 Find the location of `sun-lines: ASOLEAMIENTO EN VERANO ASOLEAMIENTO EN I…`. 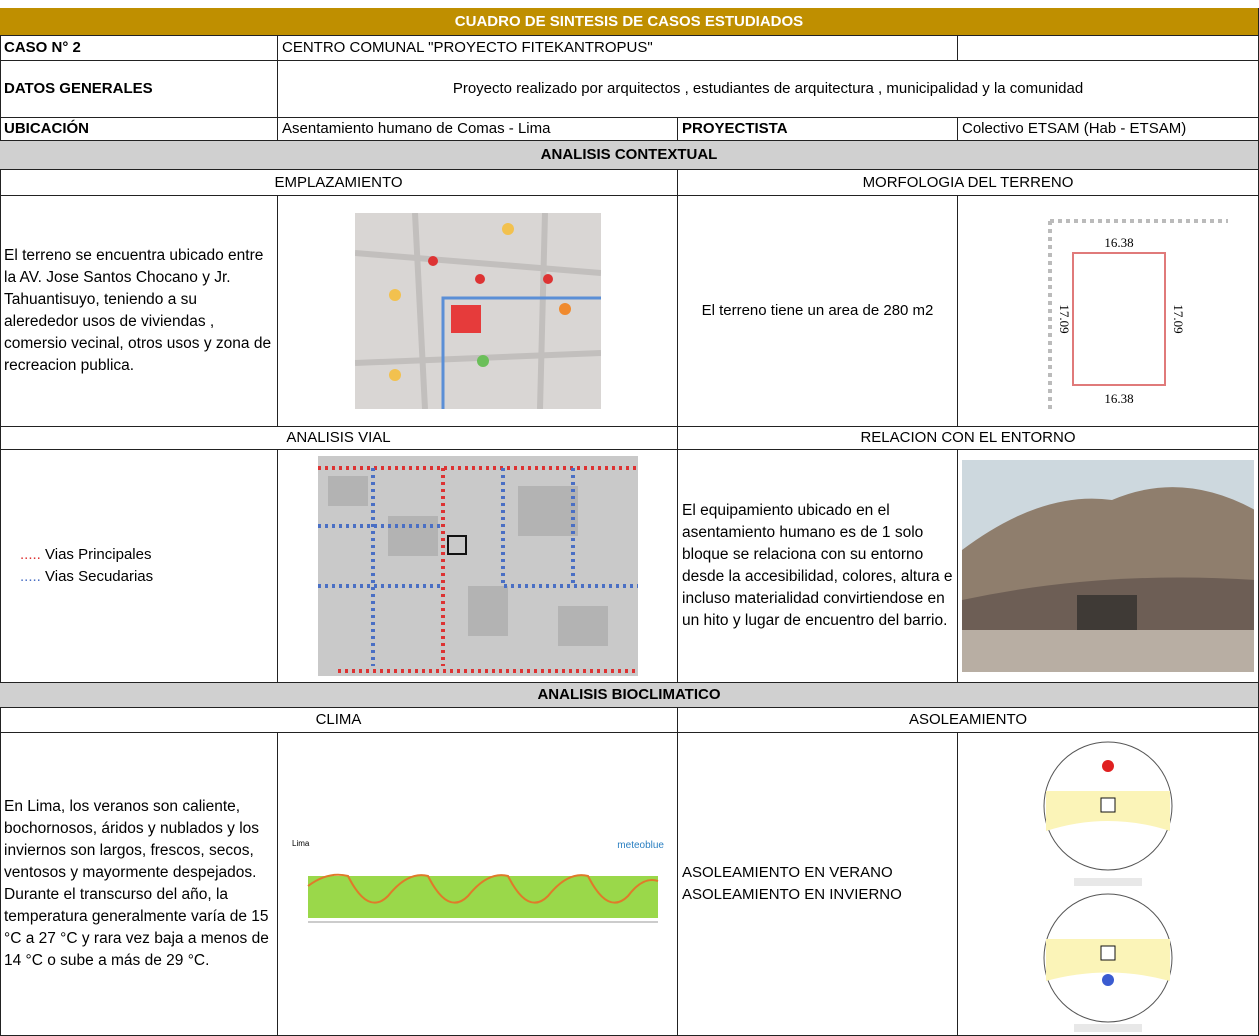

sun-lines: ASOLEAMIENTO EN VERANO ASOLEAMIENTO EN I… is located at coordinates (792, 884).